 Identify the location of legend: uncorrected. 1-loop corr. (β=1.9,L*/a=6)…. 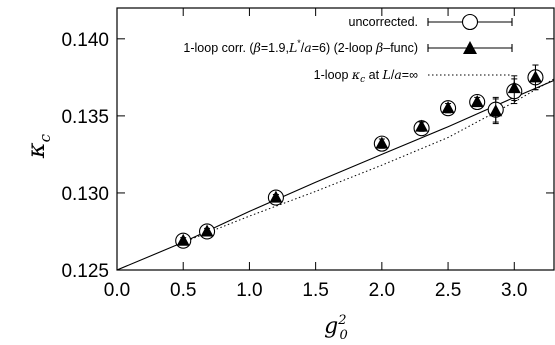
(348, 49).